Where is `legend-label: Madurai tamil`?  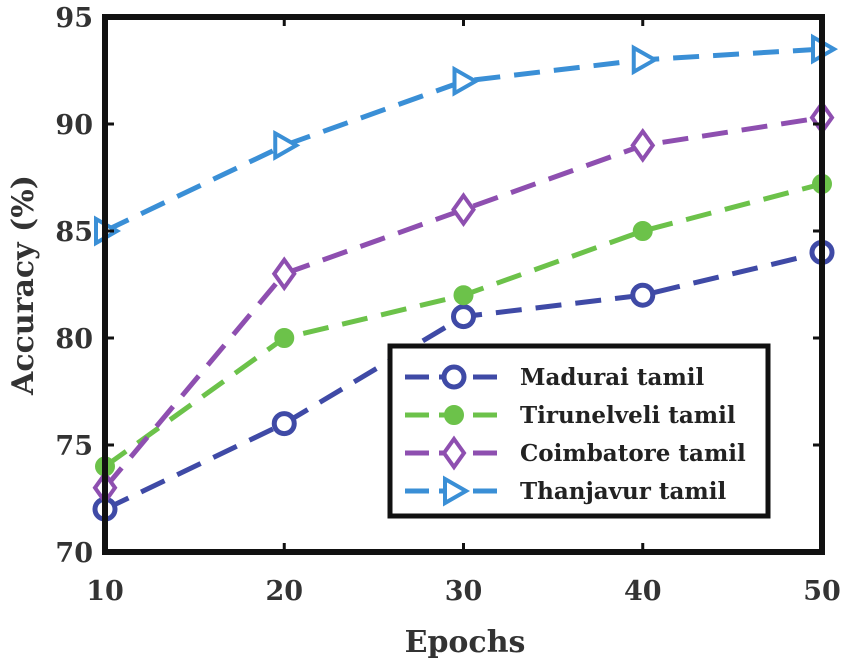 legend-label: Madurai tamil is located at coordinates (612, 377).